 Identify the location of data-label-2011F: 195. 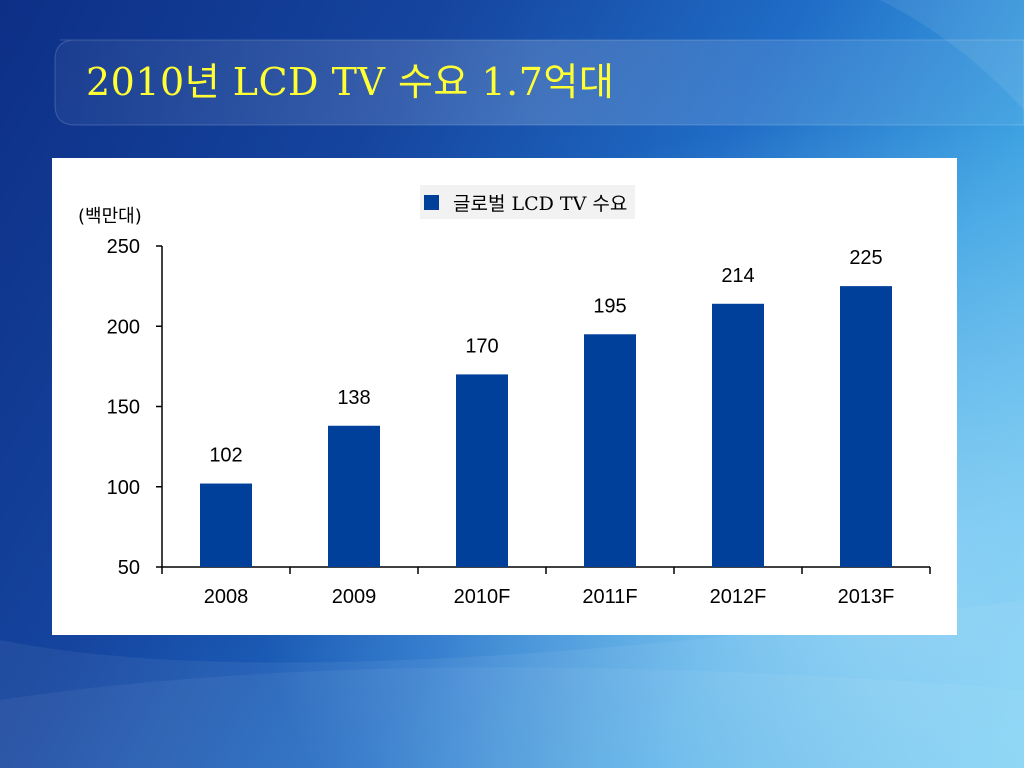
(609, 306).